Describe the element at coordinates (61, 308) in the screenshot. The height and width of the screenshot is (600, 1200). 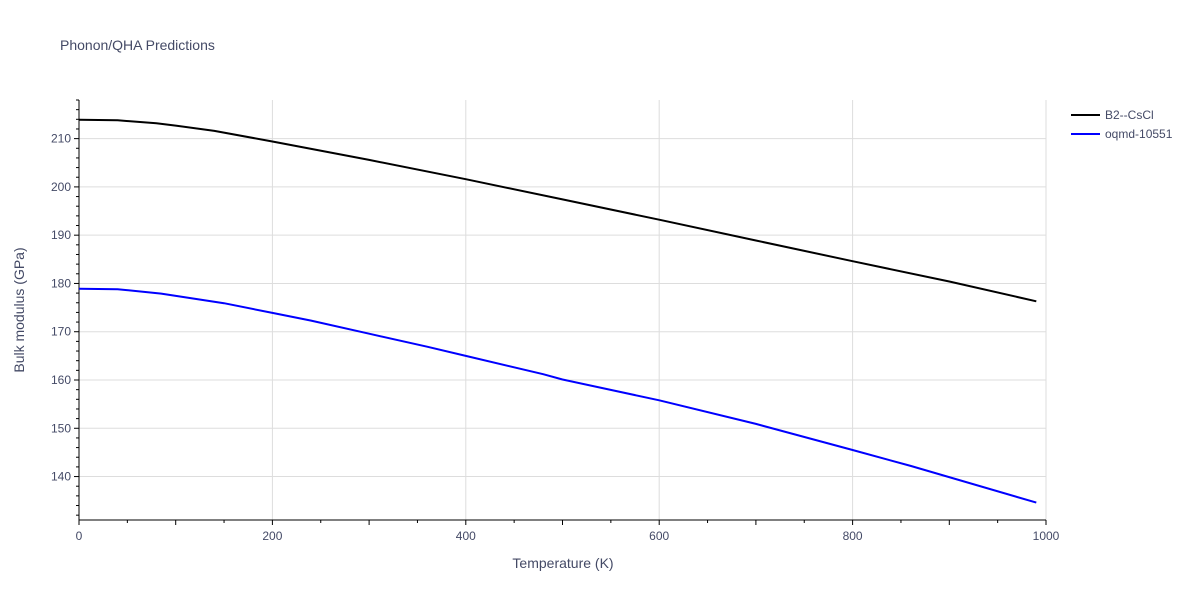
I see `y-tick-labels: 140 150 160 170 180 190 200 210` at that location.